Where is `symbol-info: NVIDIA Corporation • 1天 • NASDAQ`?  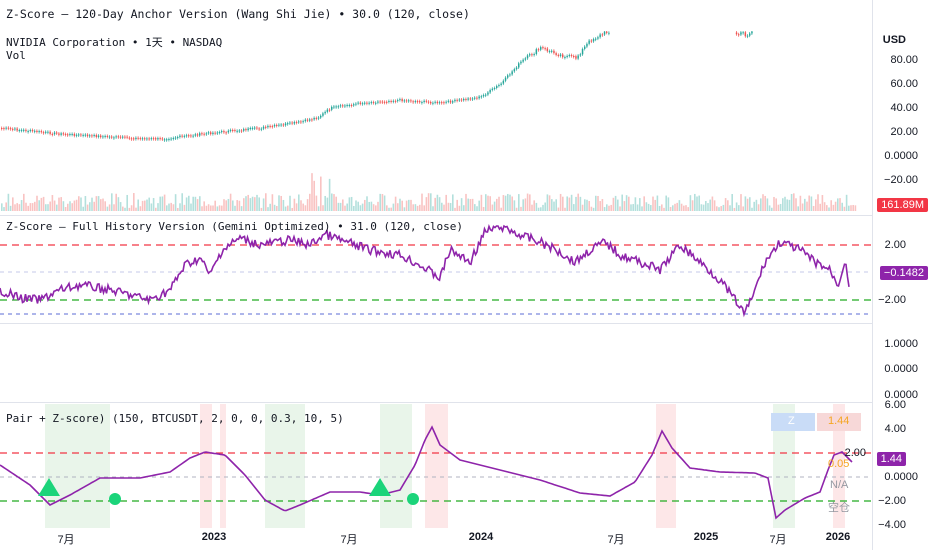
symbol-info: NVIDIA Corporation • 1天 • NASDAQ is located at coordinates (114, 42).